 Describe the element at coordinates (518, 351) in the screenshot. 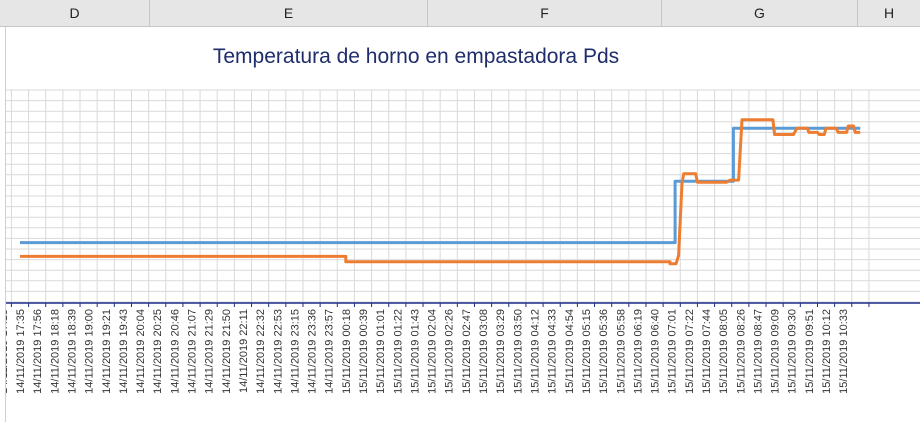

I see `x-tick-label: 15/11/2019 03:50` at that location.